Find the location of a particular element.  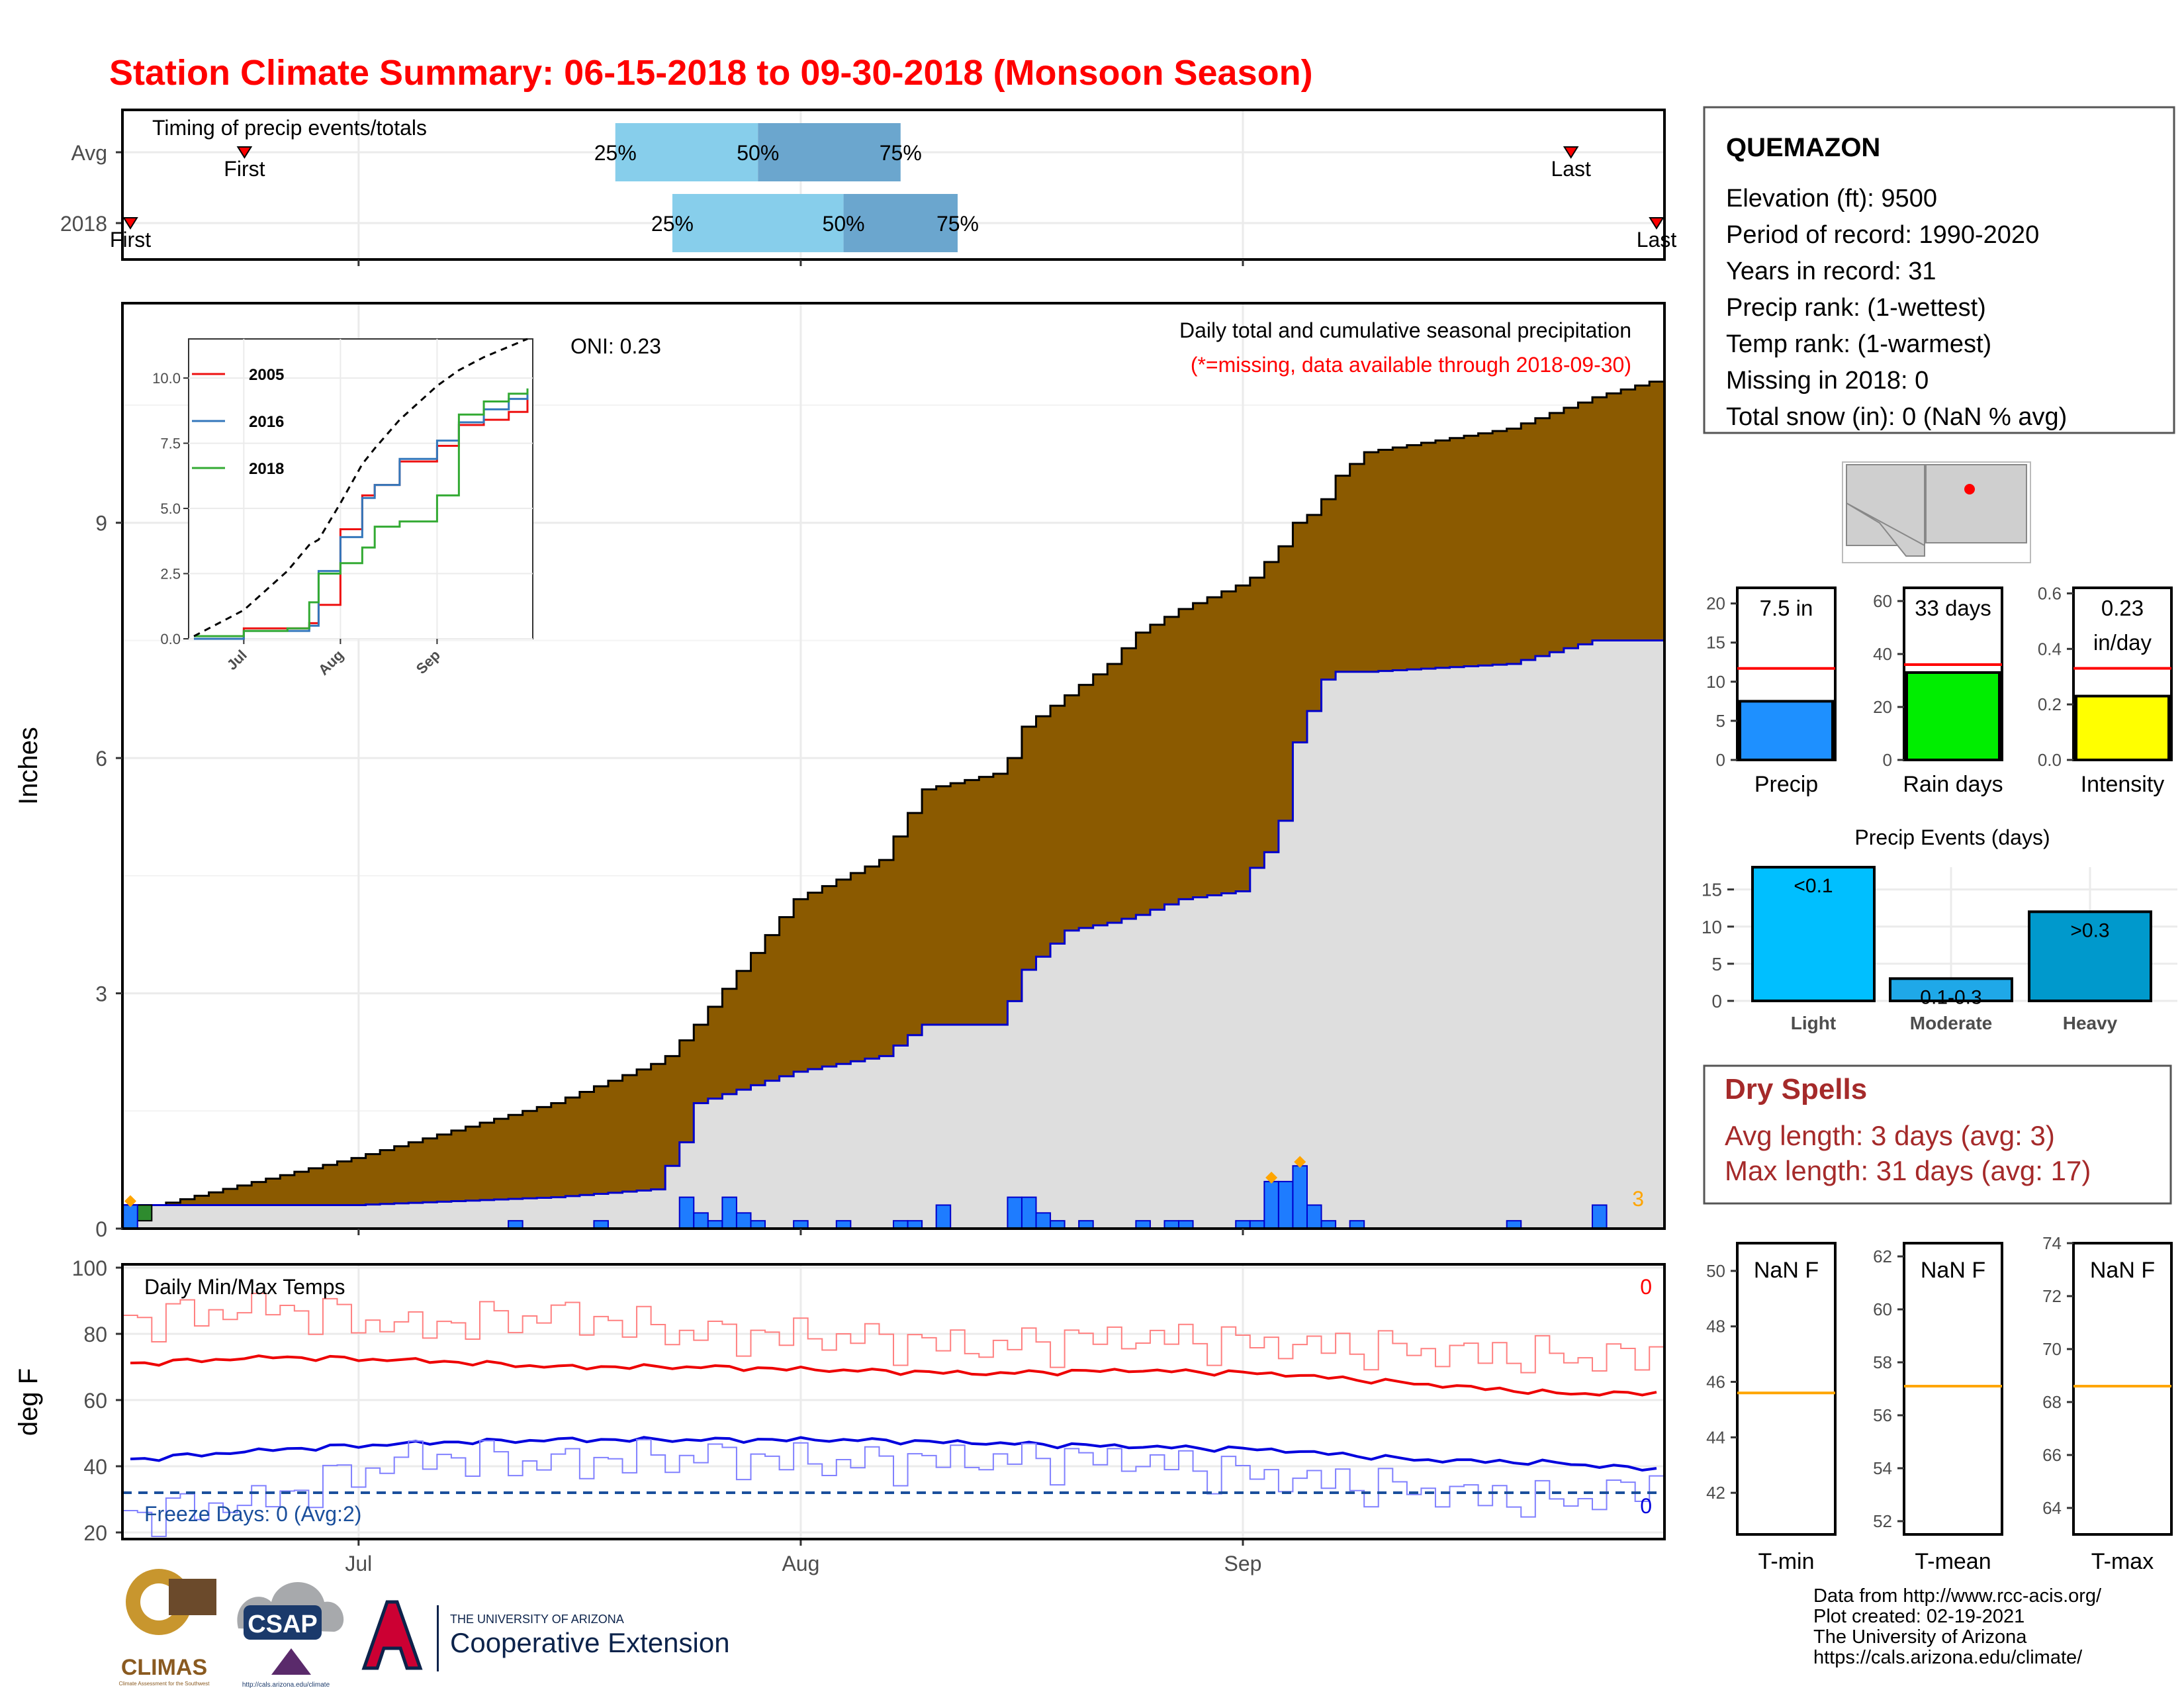

mini-bar-value-label: 0.23 is located at coordinates (2122, 608).